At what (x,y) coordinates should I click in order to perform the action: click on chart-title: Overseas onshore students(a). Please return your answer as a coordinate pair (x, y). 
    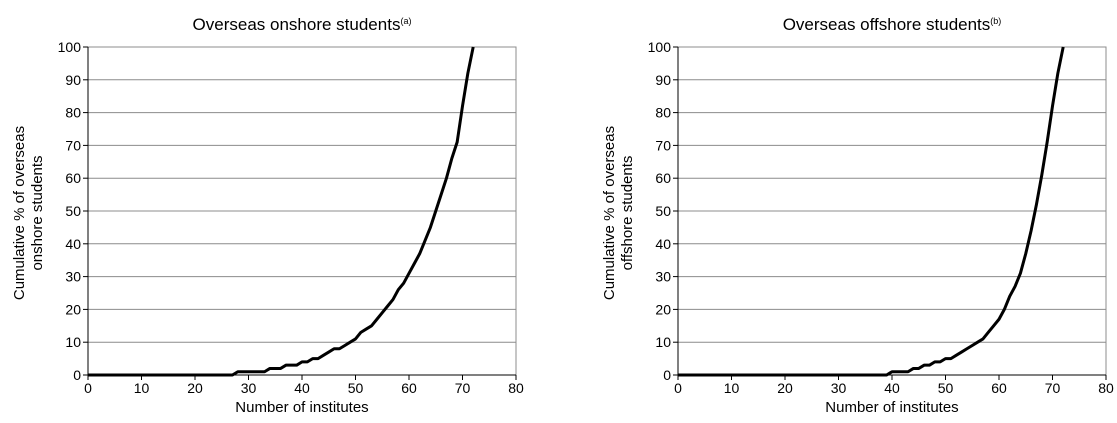
    Looking at the image, I should click on (302, 24).